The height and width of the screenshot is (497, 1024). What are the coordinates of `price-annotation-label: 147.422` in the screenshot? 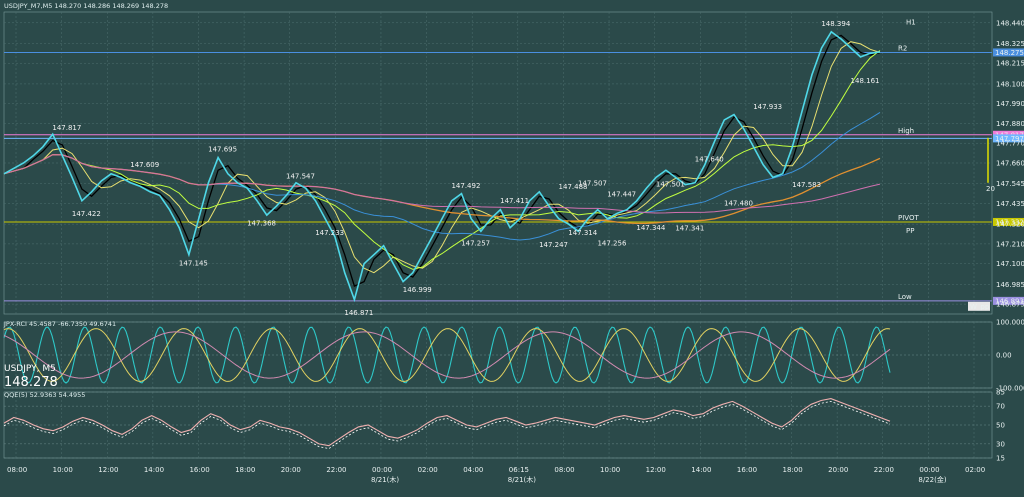 It's located at (86, 214).